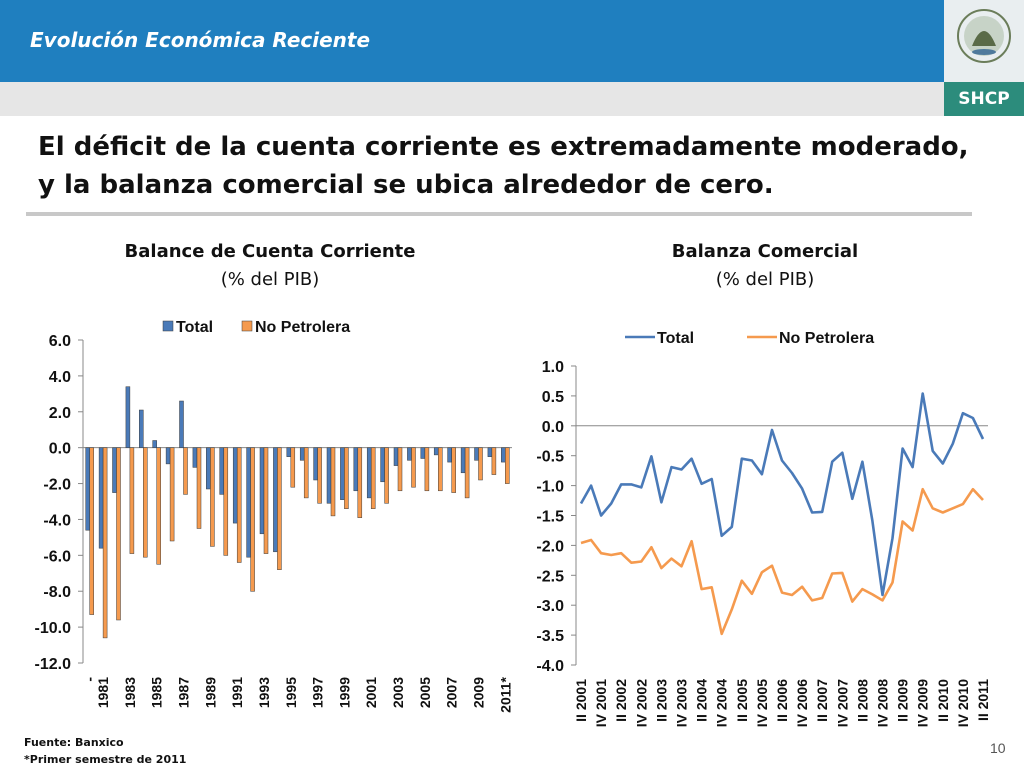 This screenshot has height=768, width=1024. Describe the element at coordinates (270, 266) in the screenshot. I see `chart1-title-block: Balance de Cuenta Corriente (% del PIB)` at that location.